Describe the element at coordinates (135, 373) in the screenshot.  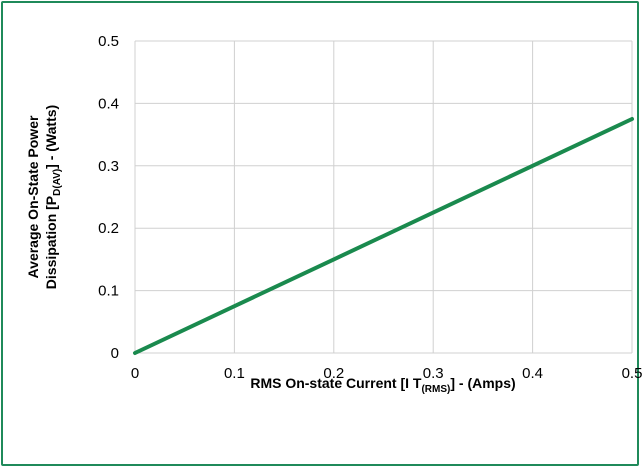
I see `x-tick-label: 0` at that location.